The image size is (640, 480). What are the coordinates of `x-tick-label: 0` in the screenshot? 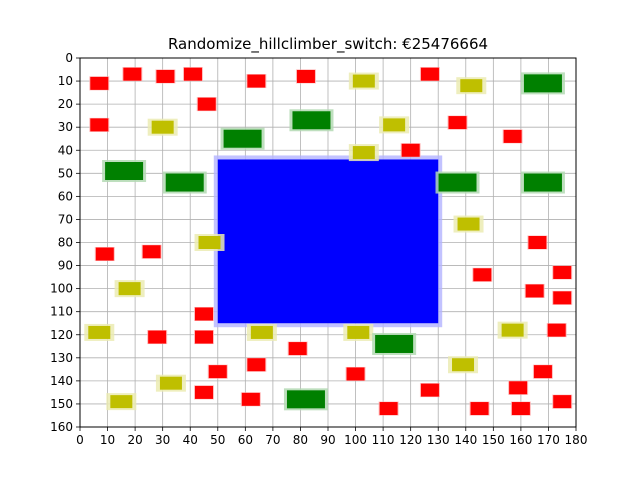 It's located at (80, 440).